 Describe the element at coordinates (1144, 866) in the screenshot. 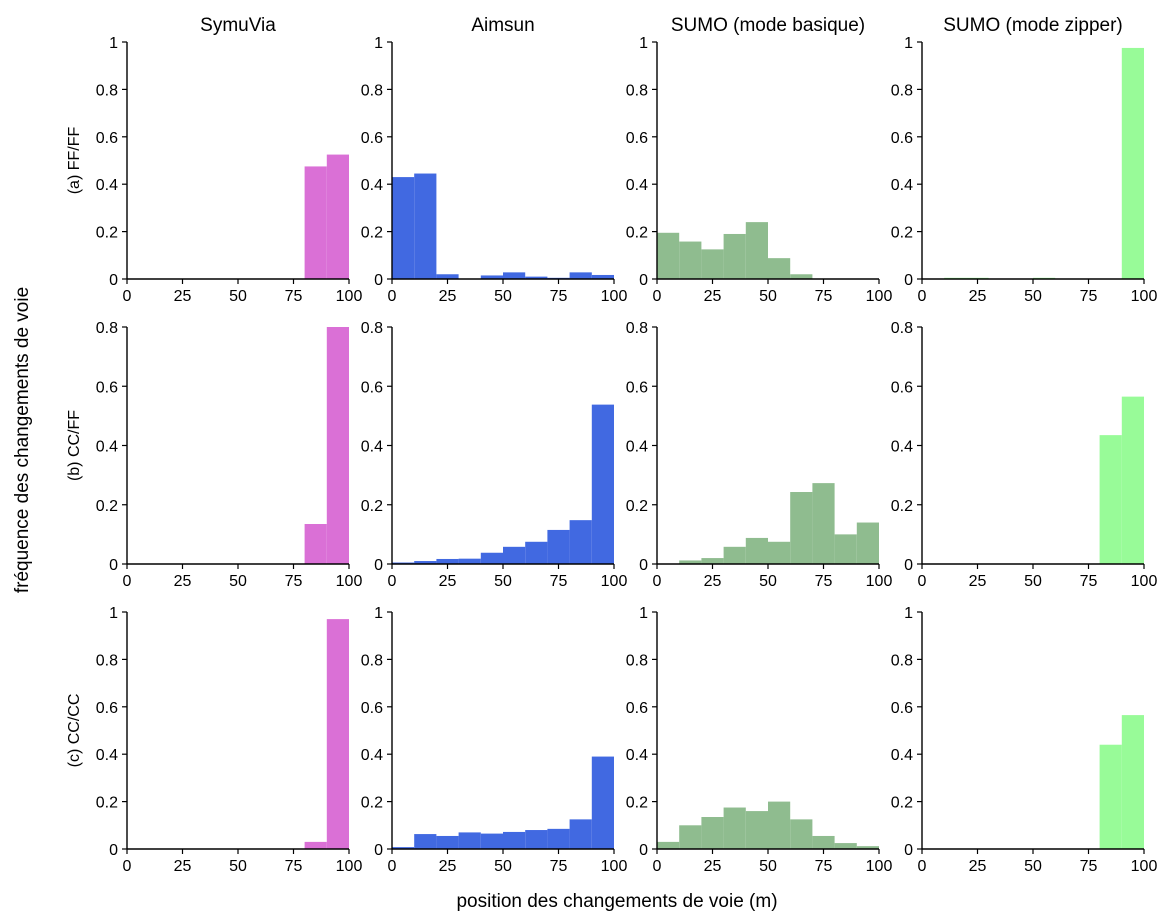

I see `x-tick-label-c-cc-cc-sumo-mode-zipper: 100` at that location.